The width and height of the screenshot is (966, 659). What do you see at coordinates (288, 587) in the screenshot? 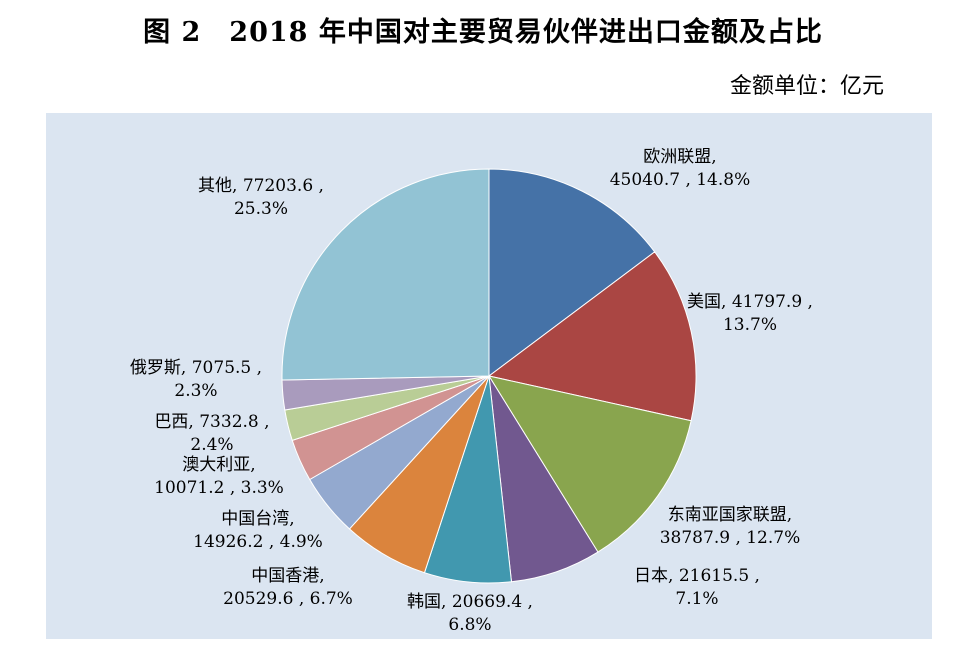
I see `slice-label: 中国香港, 20529.6 , 6.7%` at bounding box center [288, 587].